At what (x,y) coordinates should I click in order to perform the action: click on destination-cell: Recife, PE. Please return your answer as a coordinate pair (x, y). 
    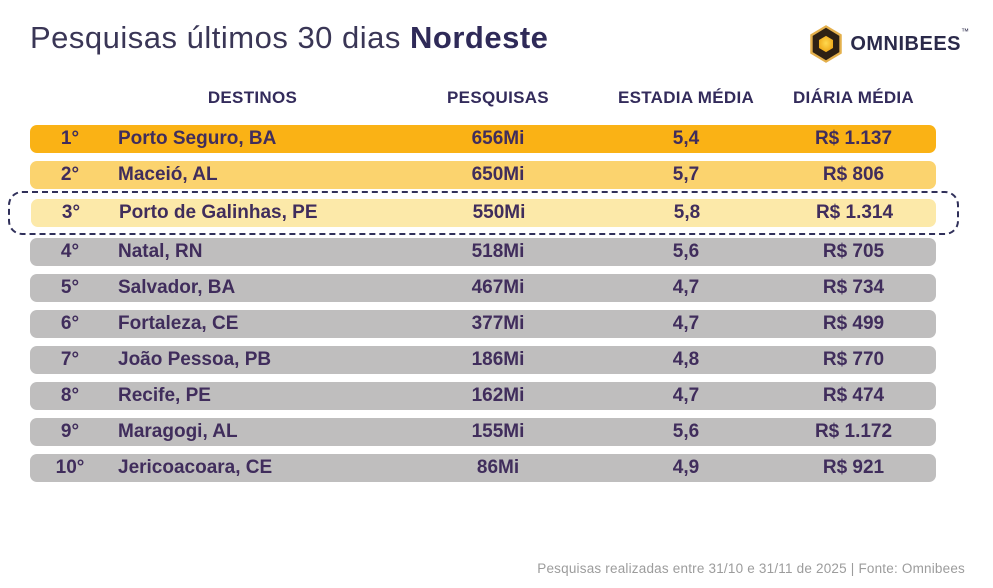
    Looking at the image, I should click on (164, 395).